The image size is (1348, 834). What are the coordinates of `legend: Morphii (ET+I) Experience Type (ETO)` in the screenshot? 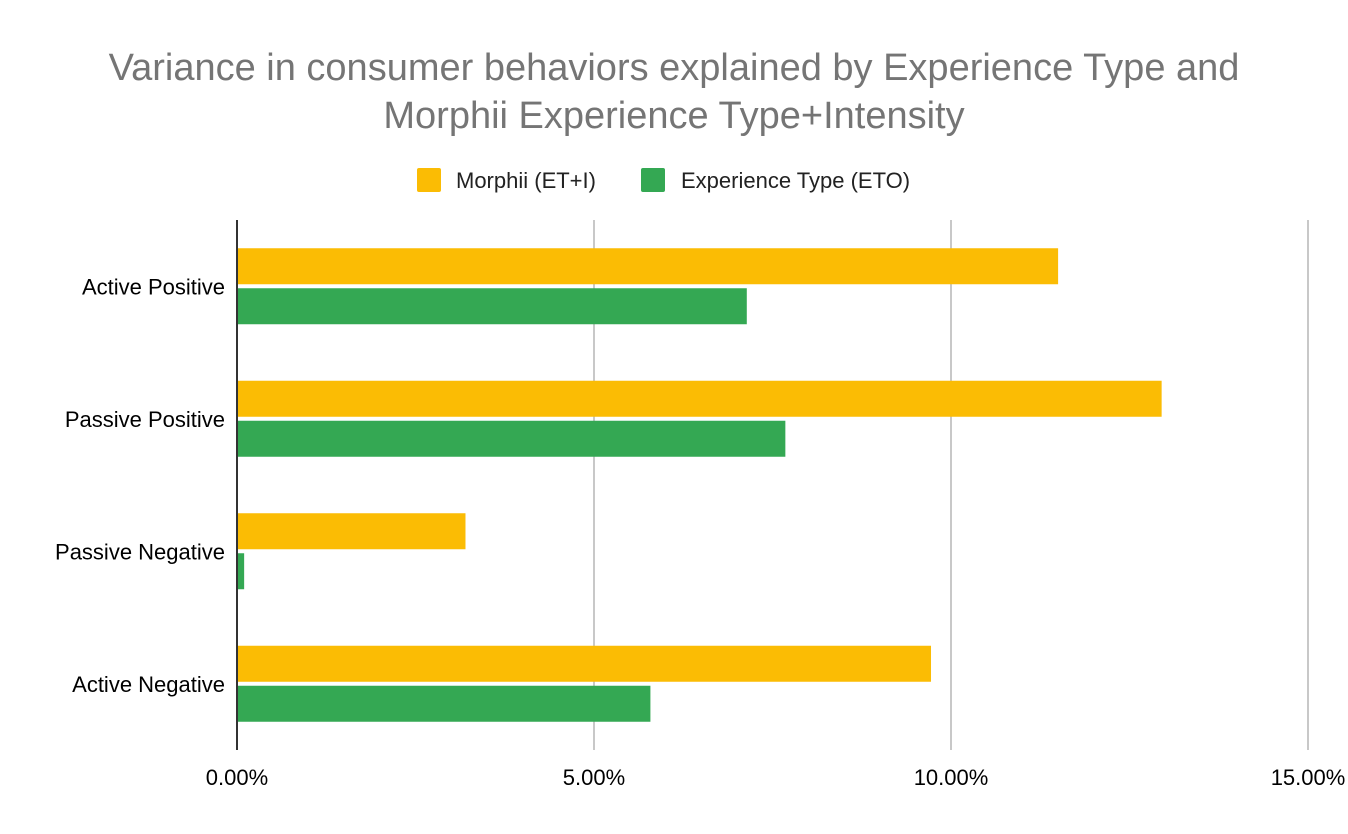 It's located at (663, 180).